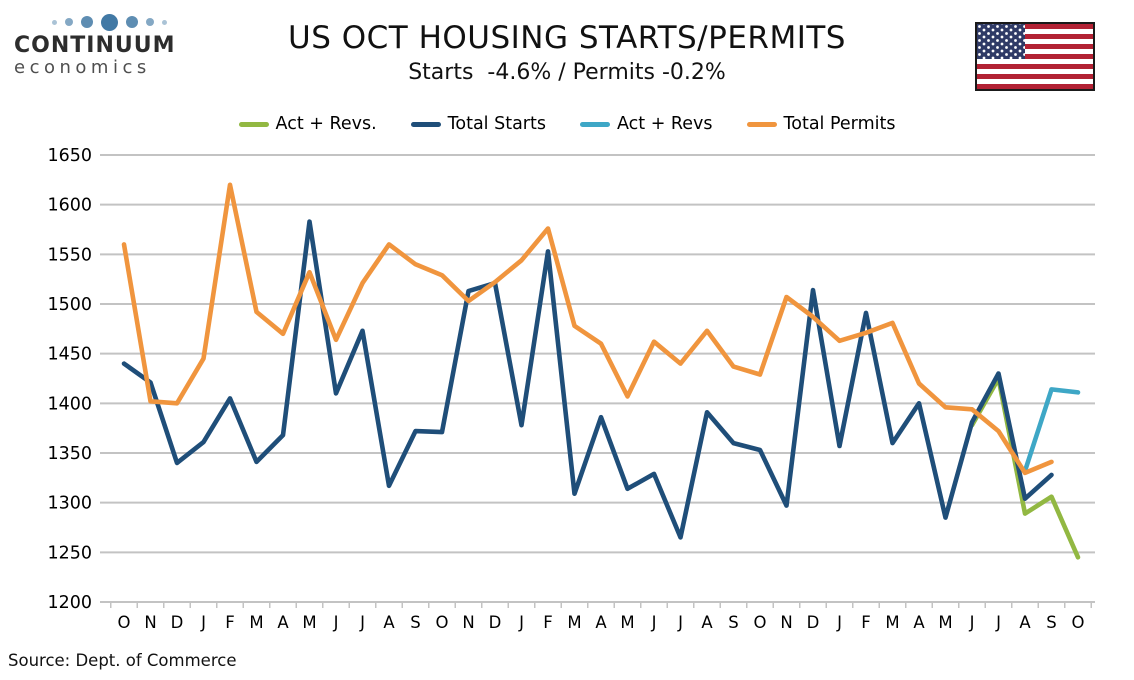  Describe the element at coordinates (69, 454) in the screenshot. I see `y-axis-label: 1350` at that location.